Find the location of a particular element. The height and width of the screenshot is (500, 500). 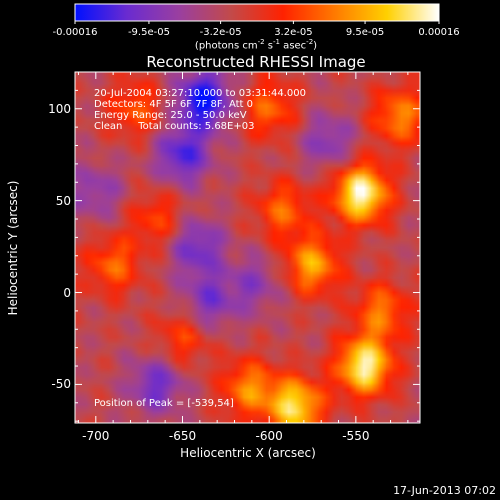

x-tick-label: -600 is located at coordinates (269, 436).